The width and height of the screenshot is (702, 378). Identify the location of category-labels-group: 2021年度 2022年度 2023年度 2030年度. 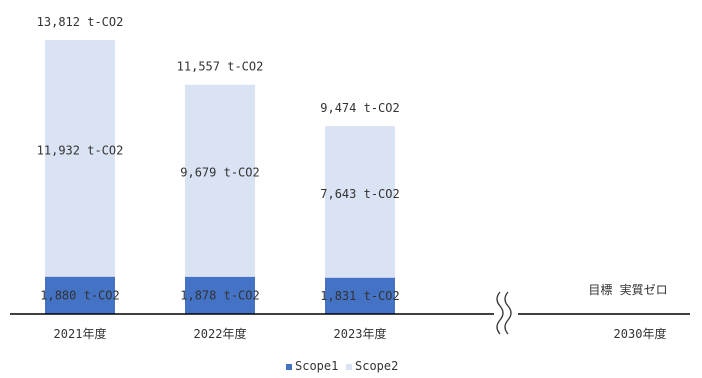
(360, 333).